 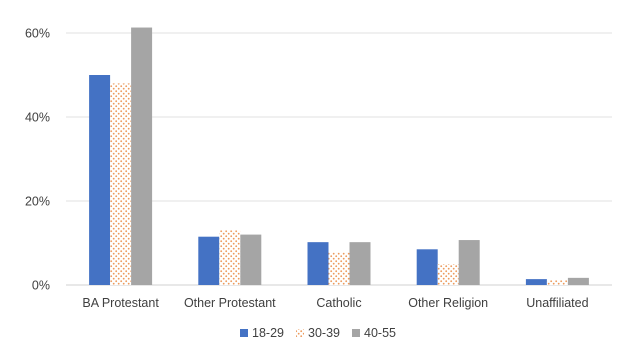 What do you see at coordinates (448, 303) in the screenshot?
I see `x-tick-label: Other Religion` at bounding box center [448, 303].